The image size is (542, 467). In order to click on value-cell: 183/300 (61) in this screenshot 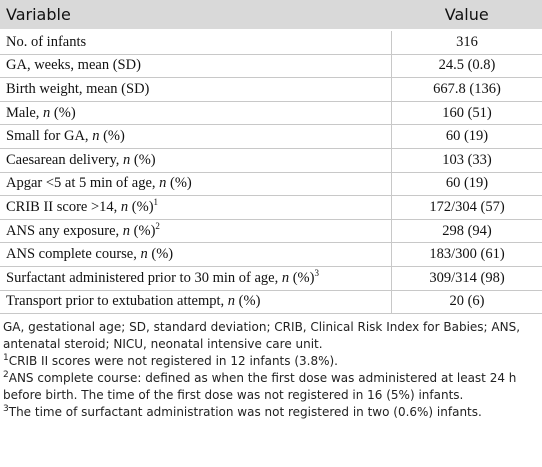, I will do `click(466, 254)`.